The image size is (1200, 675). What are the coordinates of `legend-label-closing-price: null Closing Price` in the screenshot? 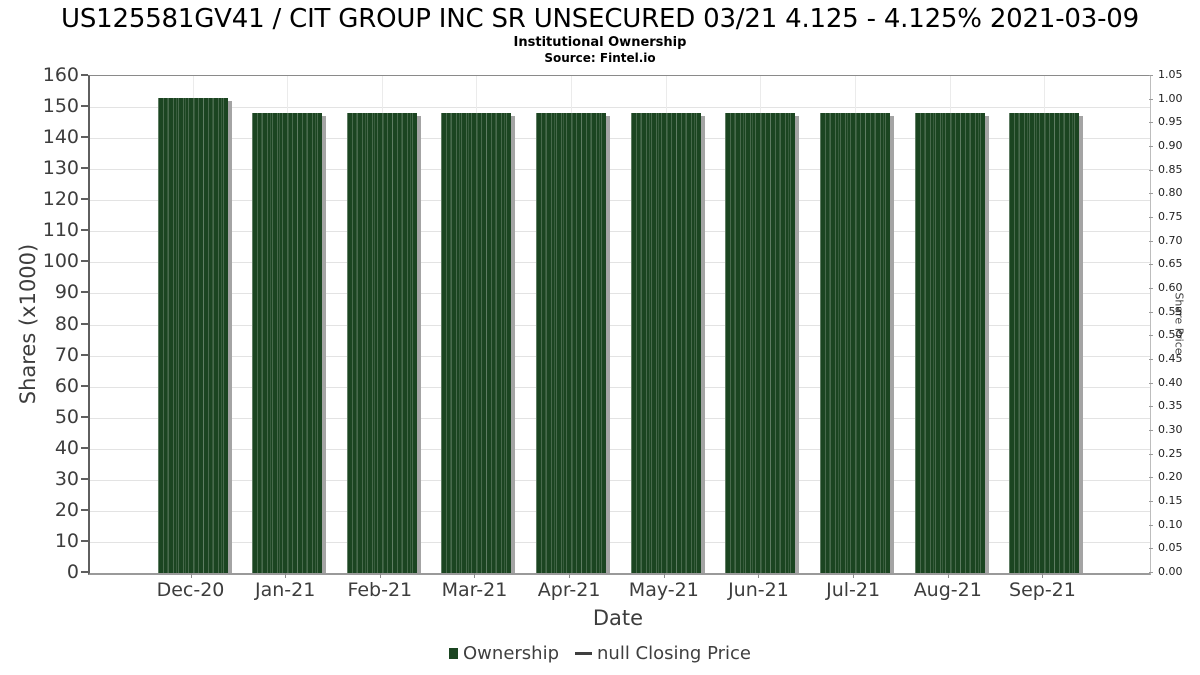 It's located at (674, 653).